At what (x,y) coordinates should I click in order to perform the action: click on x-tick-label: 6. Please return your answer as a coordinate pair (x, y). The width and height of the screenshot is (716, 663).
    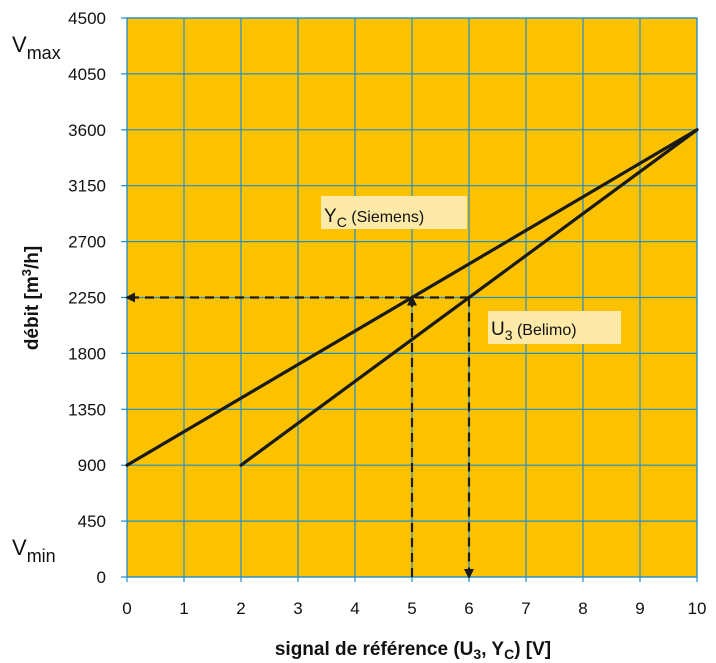
    Looking at the image, I should click on (468, 608).